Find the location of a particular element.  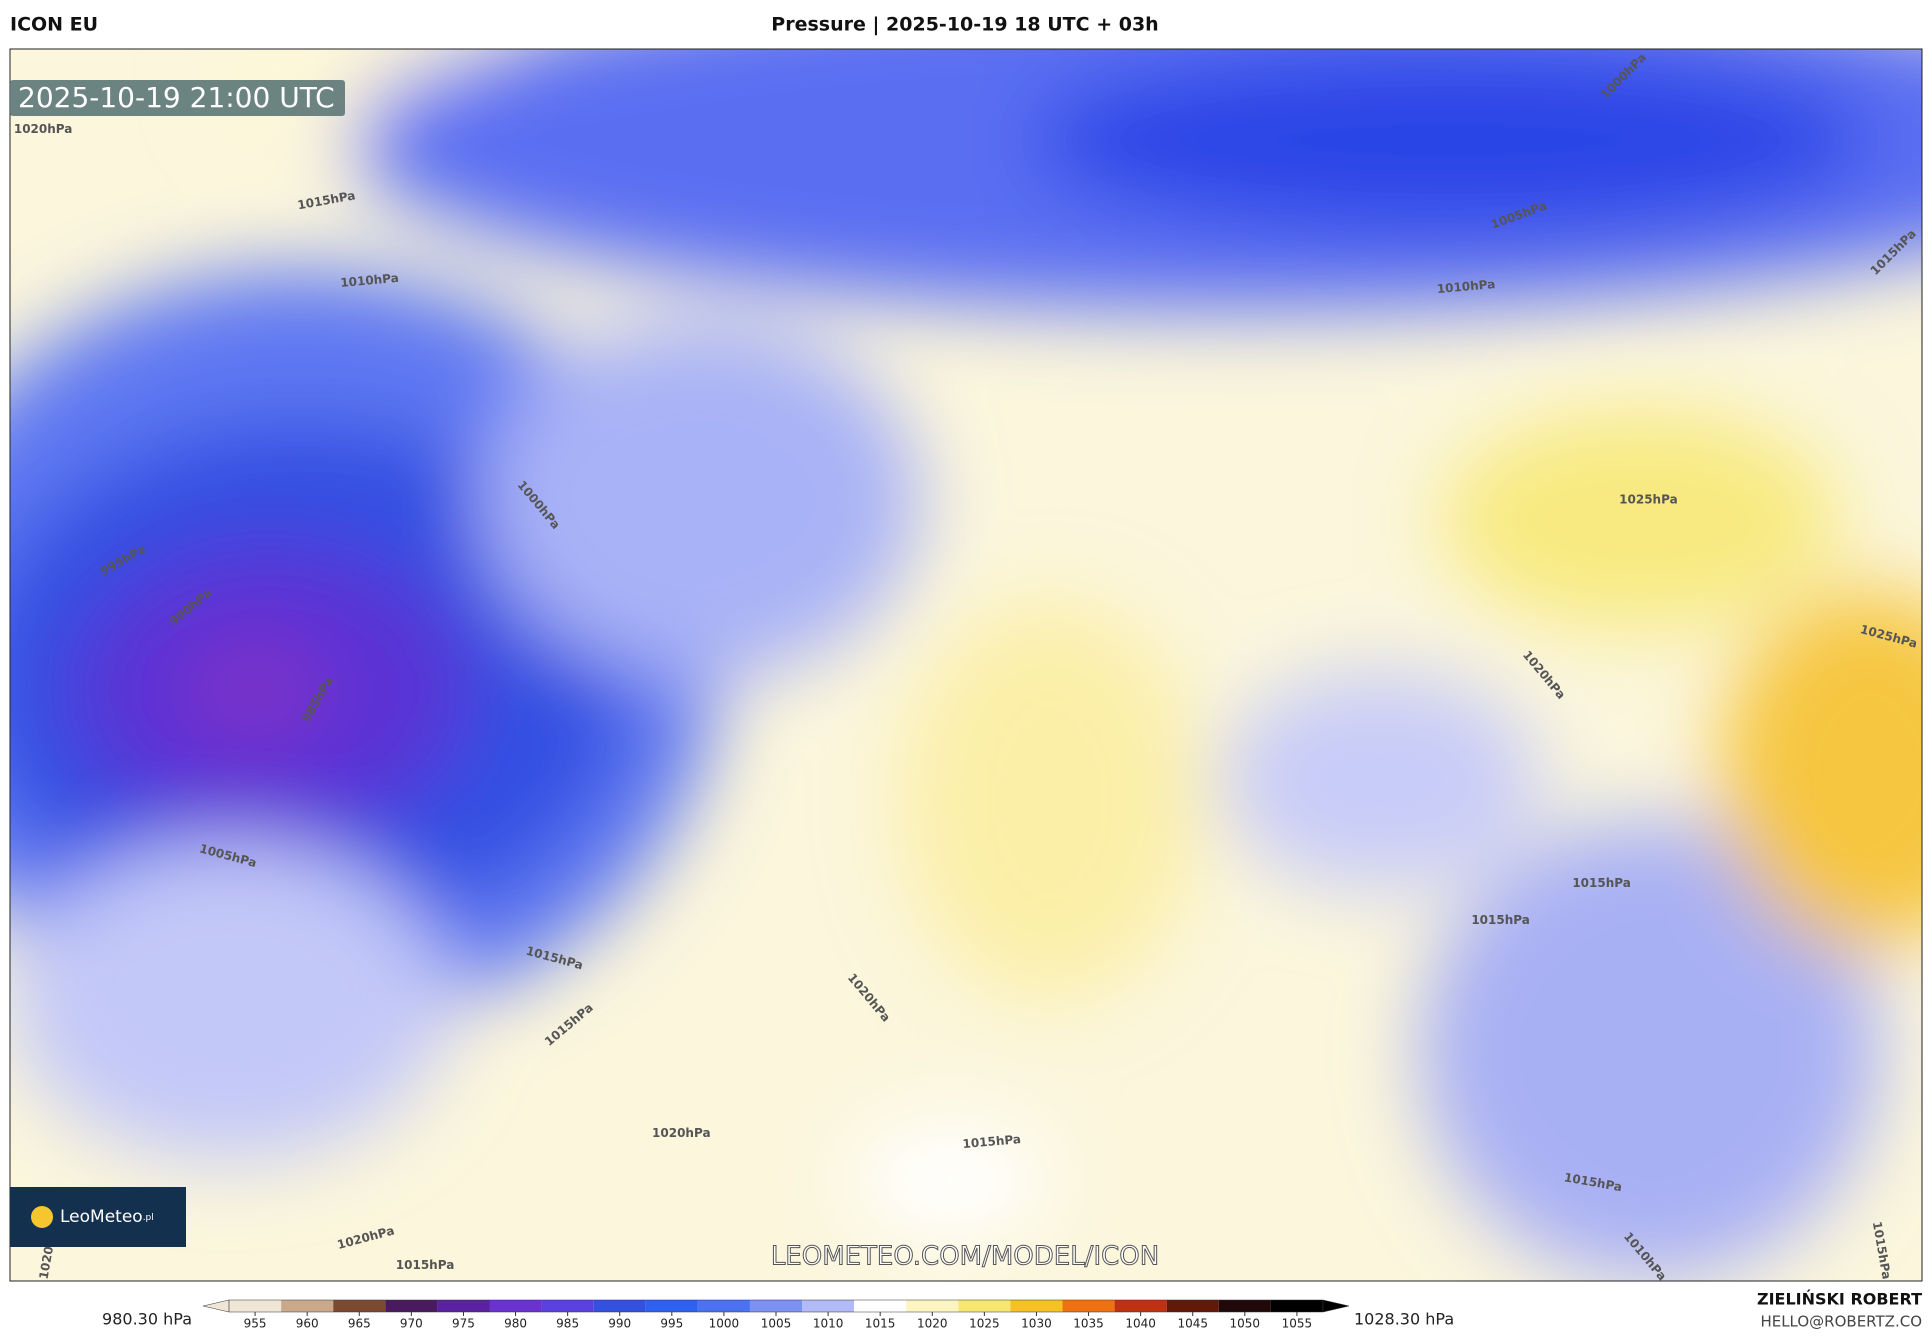

title: Pressure | 2025-10-19 18 UTC + 03h is located at coordinates (964, 25).